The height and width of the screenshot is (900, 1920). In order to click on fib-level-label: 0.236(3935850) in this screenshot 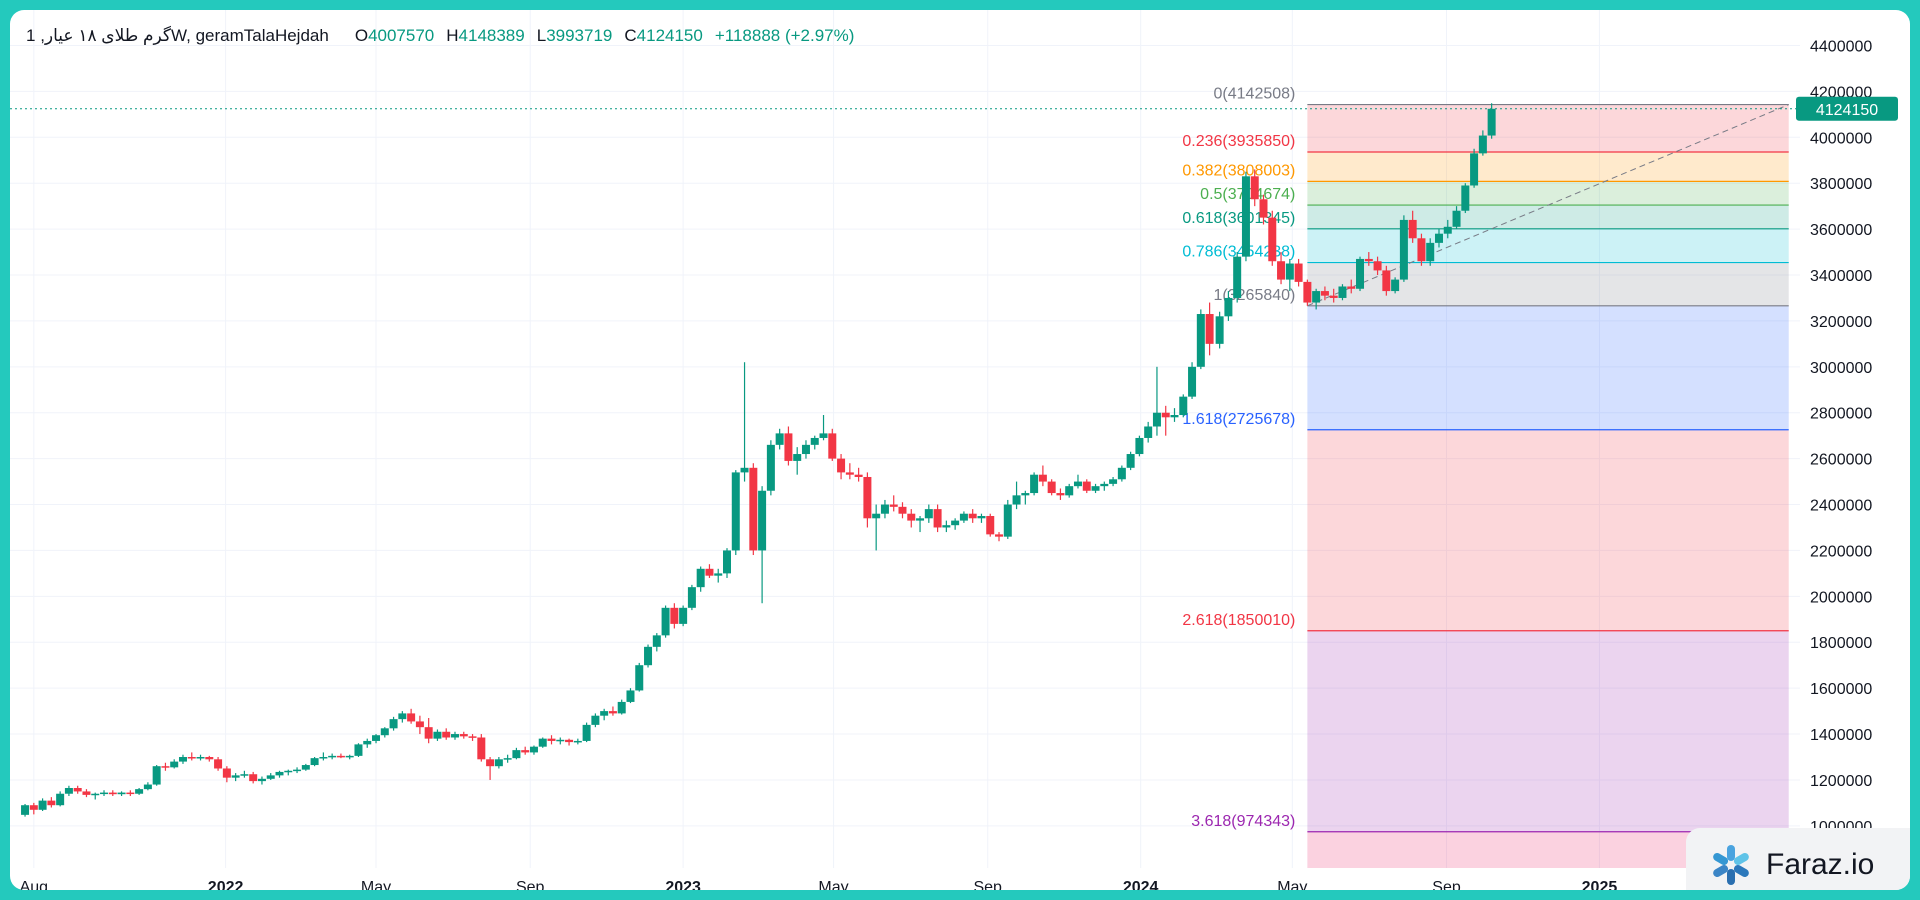, I will do `click(1238, 141)`.